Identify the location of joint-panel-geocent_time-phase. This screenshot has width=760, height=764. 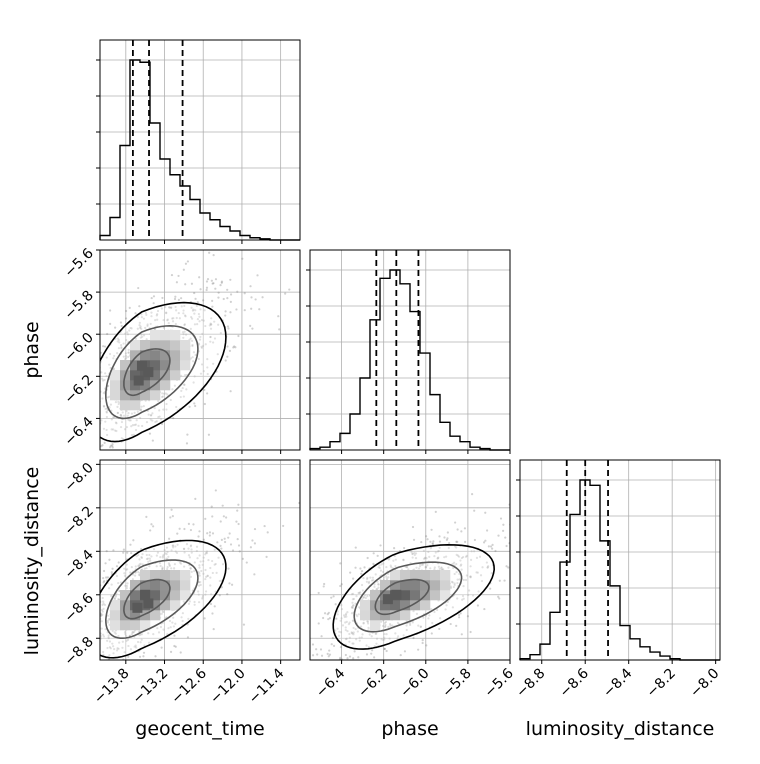
(192, 357).